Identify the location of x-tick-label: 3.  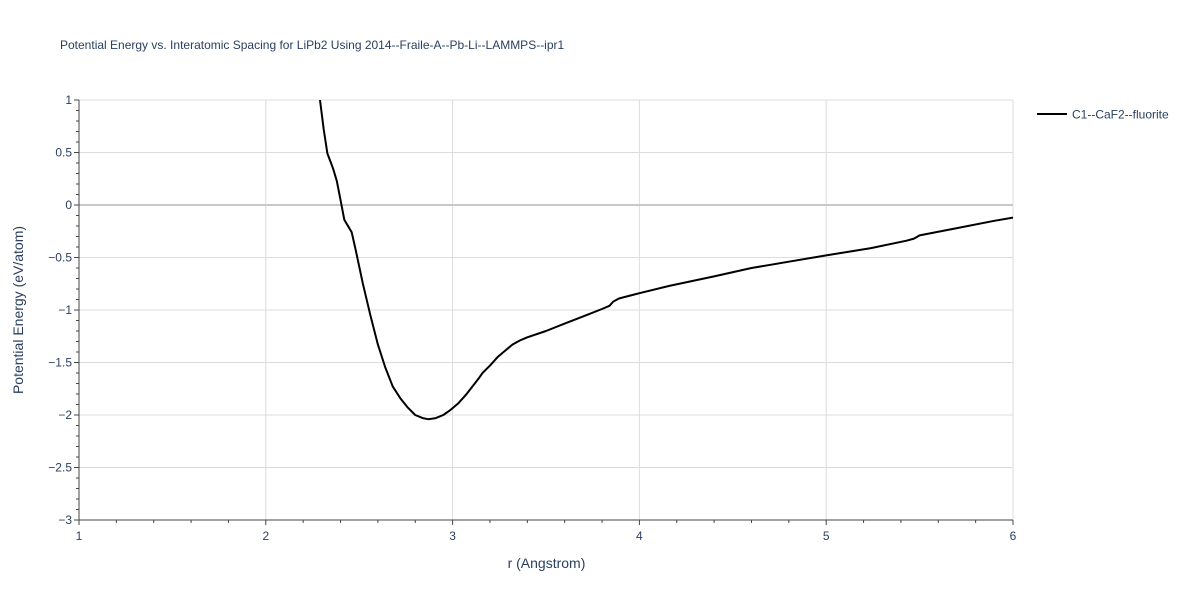
(452, 536).